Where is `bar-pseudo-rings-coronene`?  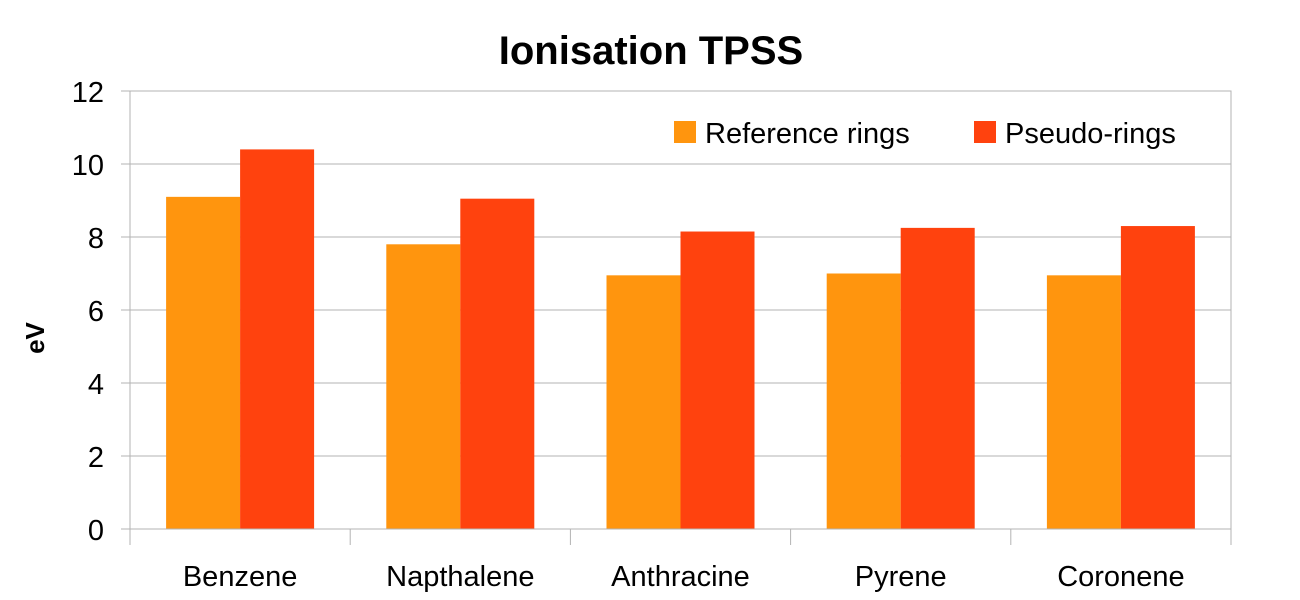 bar-pseudo-rings-coronene is located at coordinates (1157, 378).